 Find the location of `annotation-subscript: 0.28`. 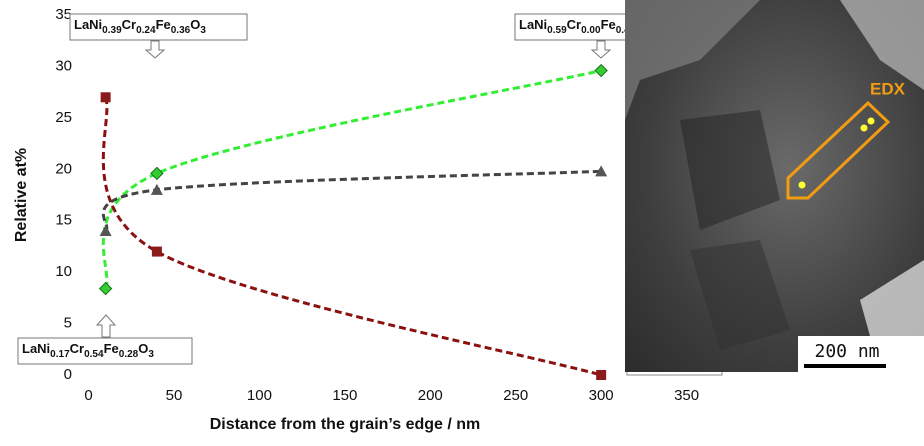

annotation-subscript: 0.28 is located at coordinates (129, 354).